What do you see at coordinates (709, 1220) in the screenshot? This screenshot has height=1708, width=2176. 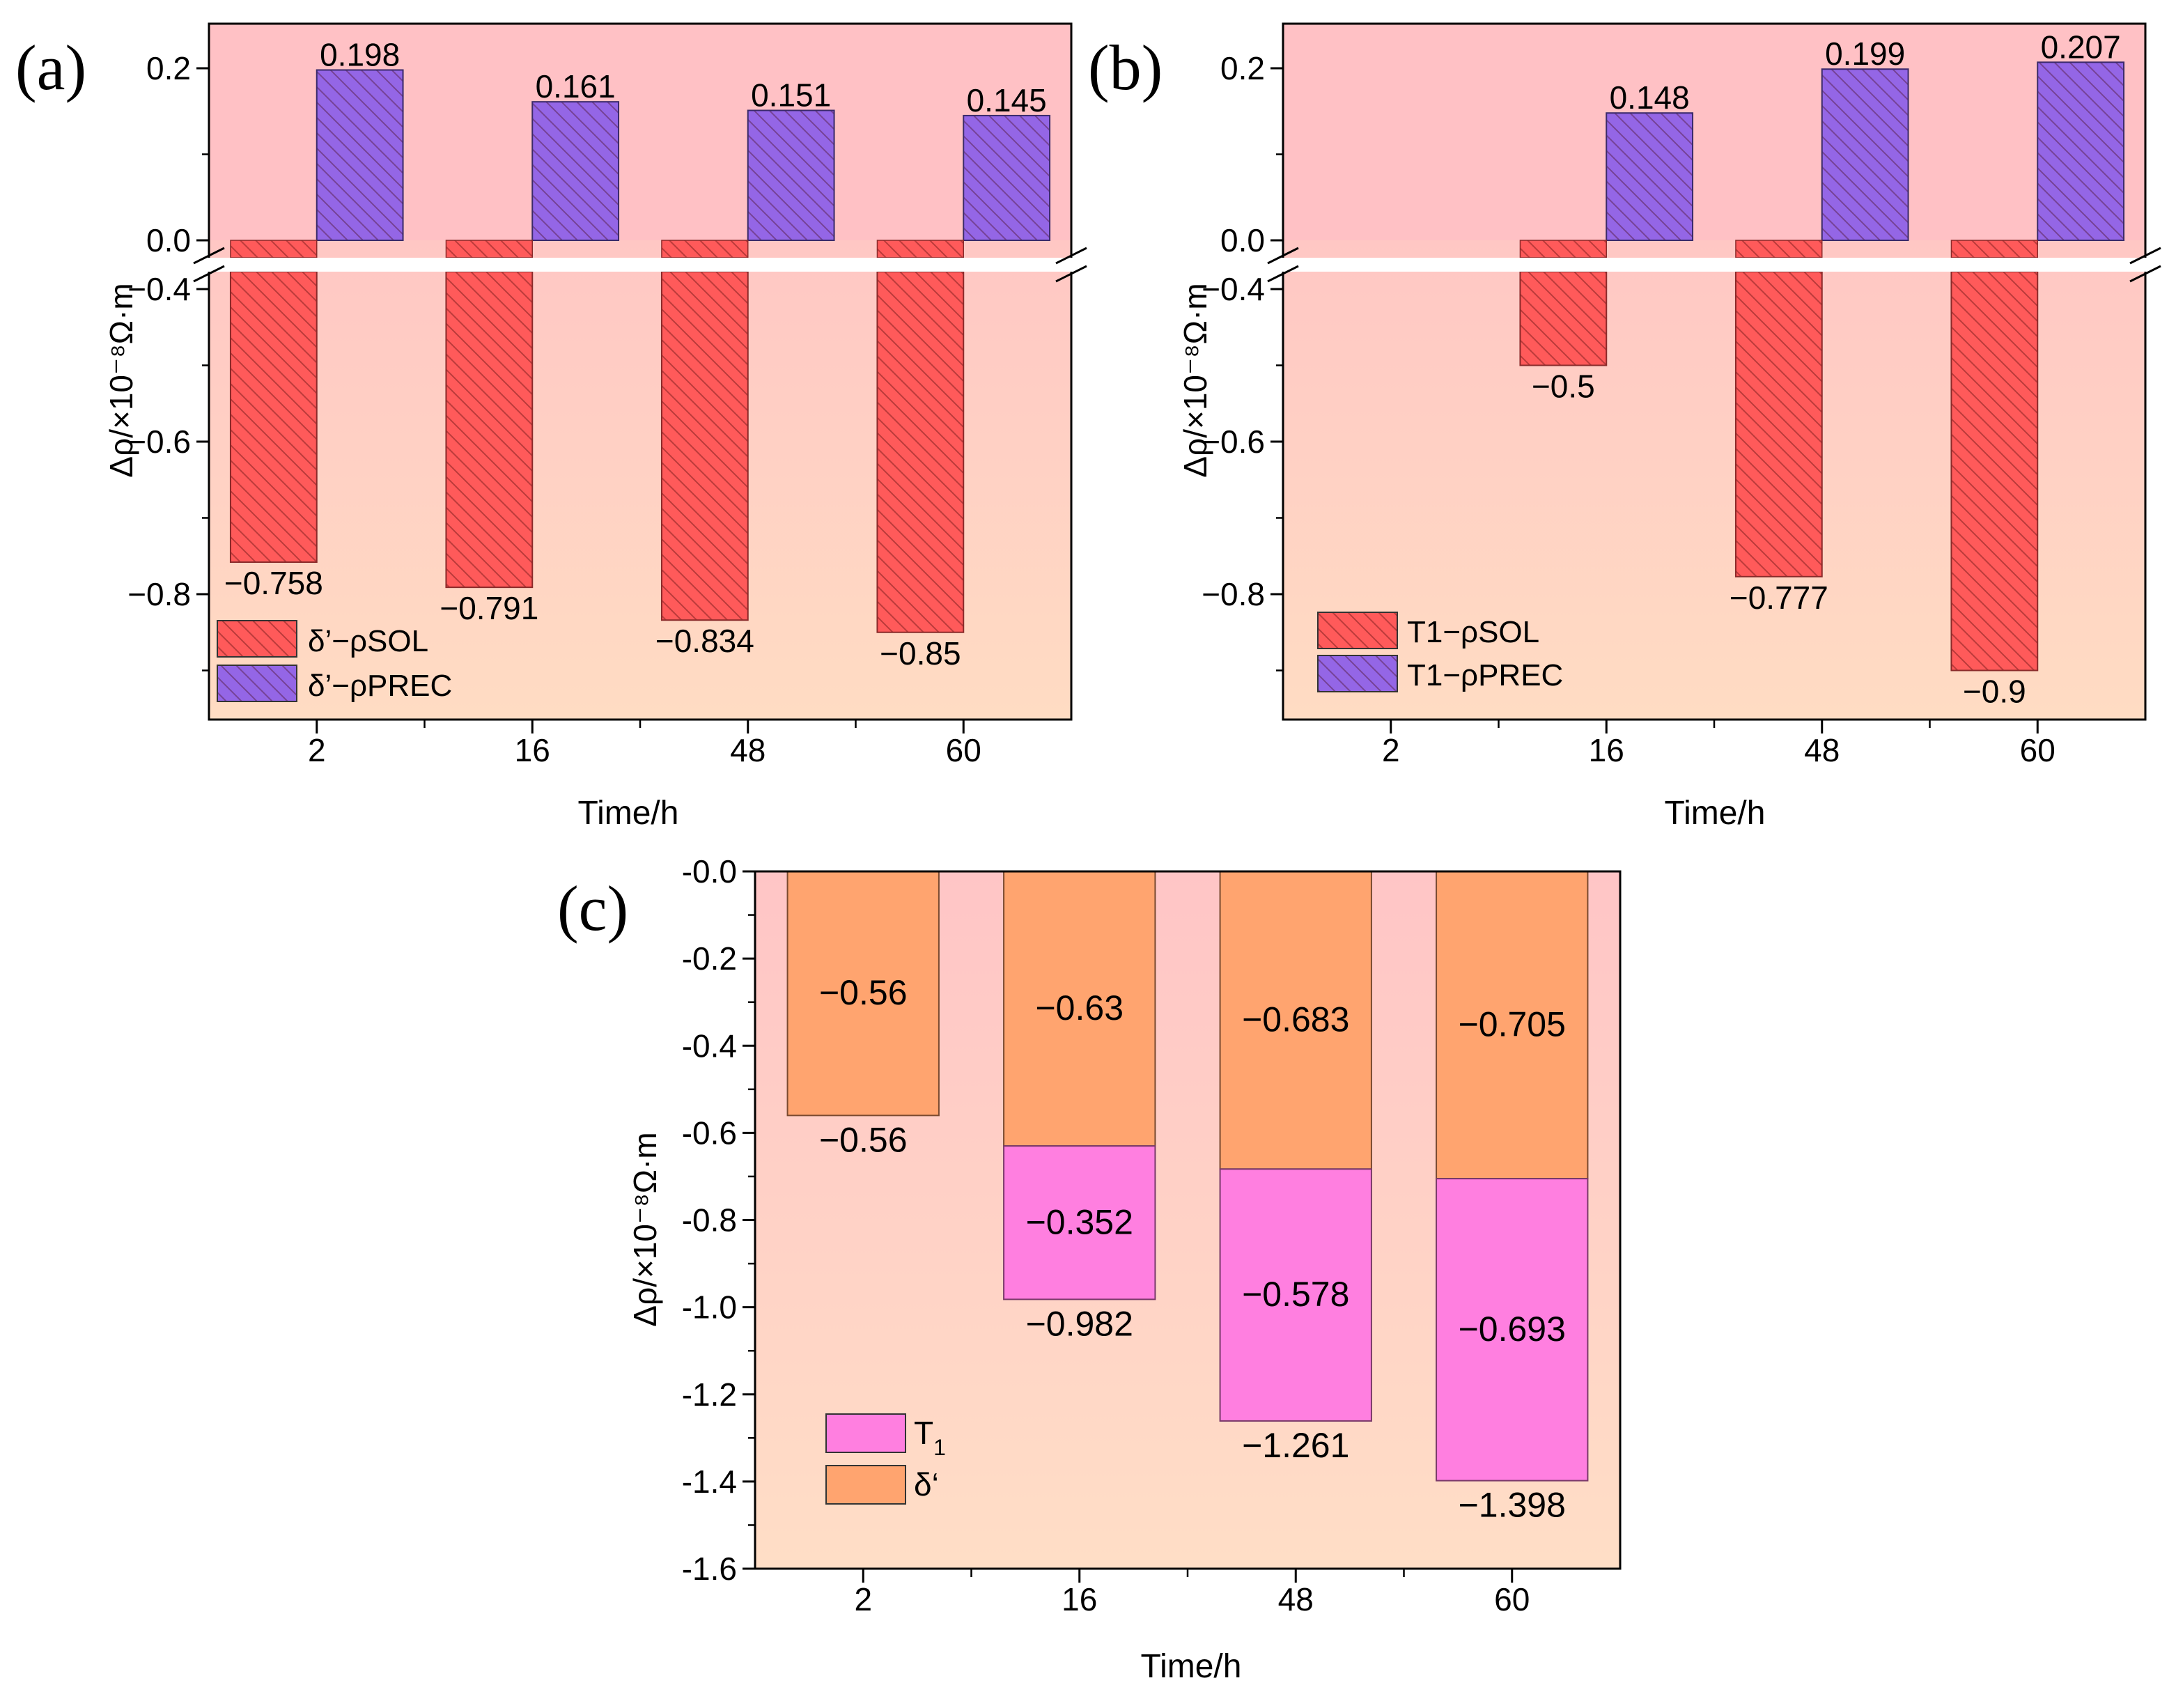 I see `y-tick-label: -0.8` at bounding box center [709, 1220].